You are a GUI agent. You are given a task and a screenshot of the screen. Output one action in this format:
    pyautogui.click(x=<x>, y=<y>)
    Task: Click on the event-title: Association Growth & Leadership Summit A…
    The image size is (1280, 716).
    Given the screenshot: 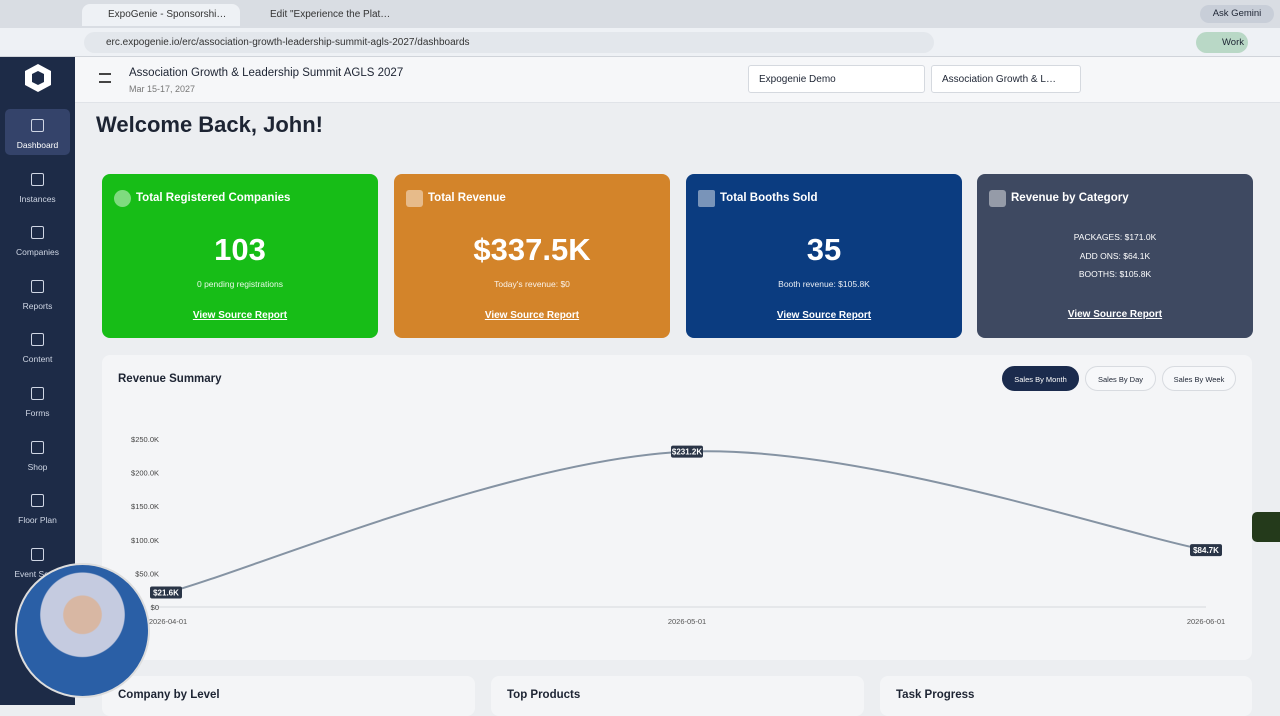 What is the action you would take?
    pyautogui.click(x=266, y=73)
    